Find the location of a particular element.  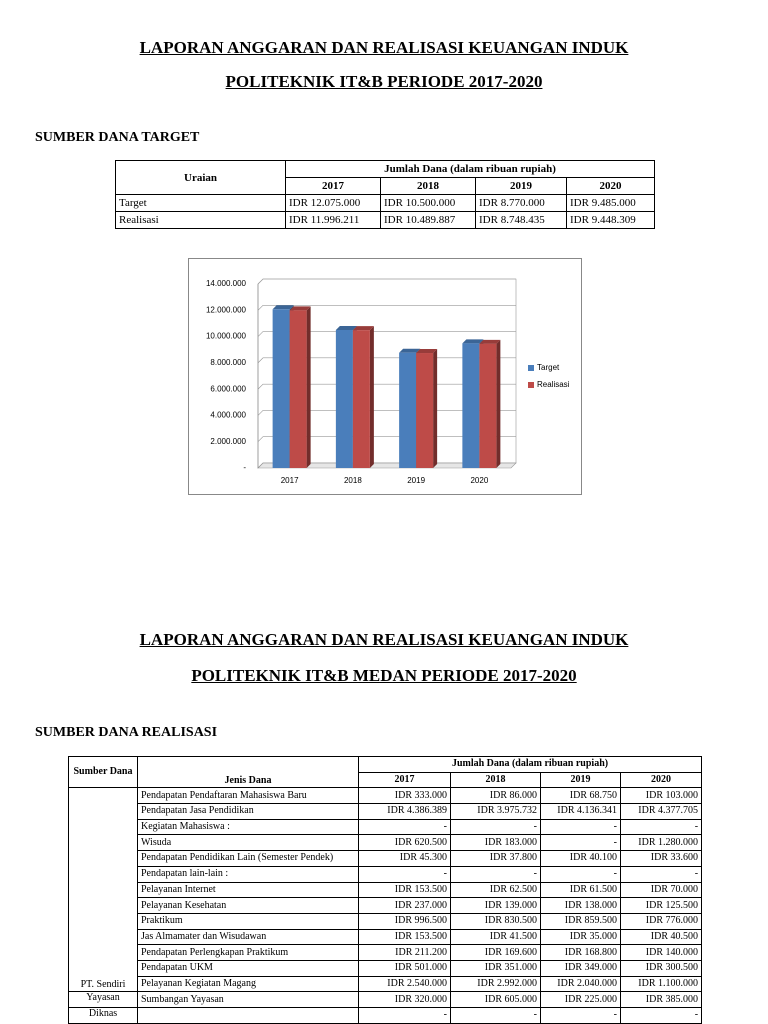

cell: Pendapatan lain-lain : is located at coordinates (248, 874).